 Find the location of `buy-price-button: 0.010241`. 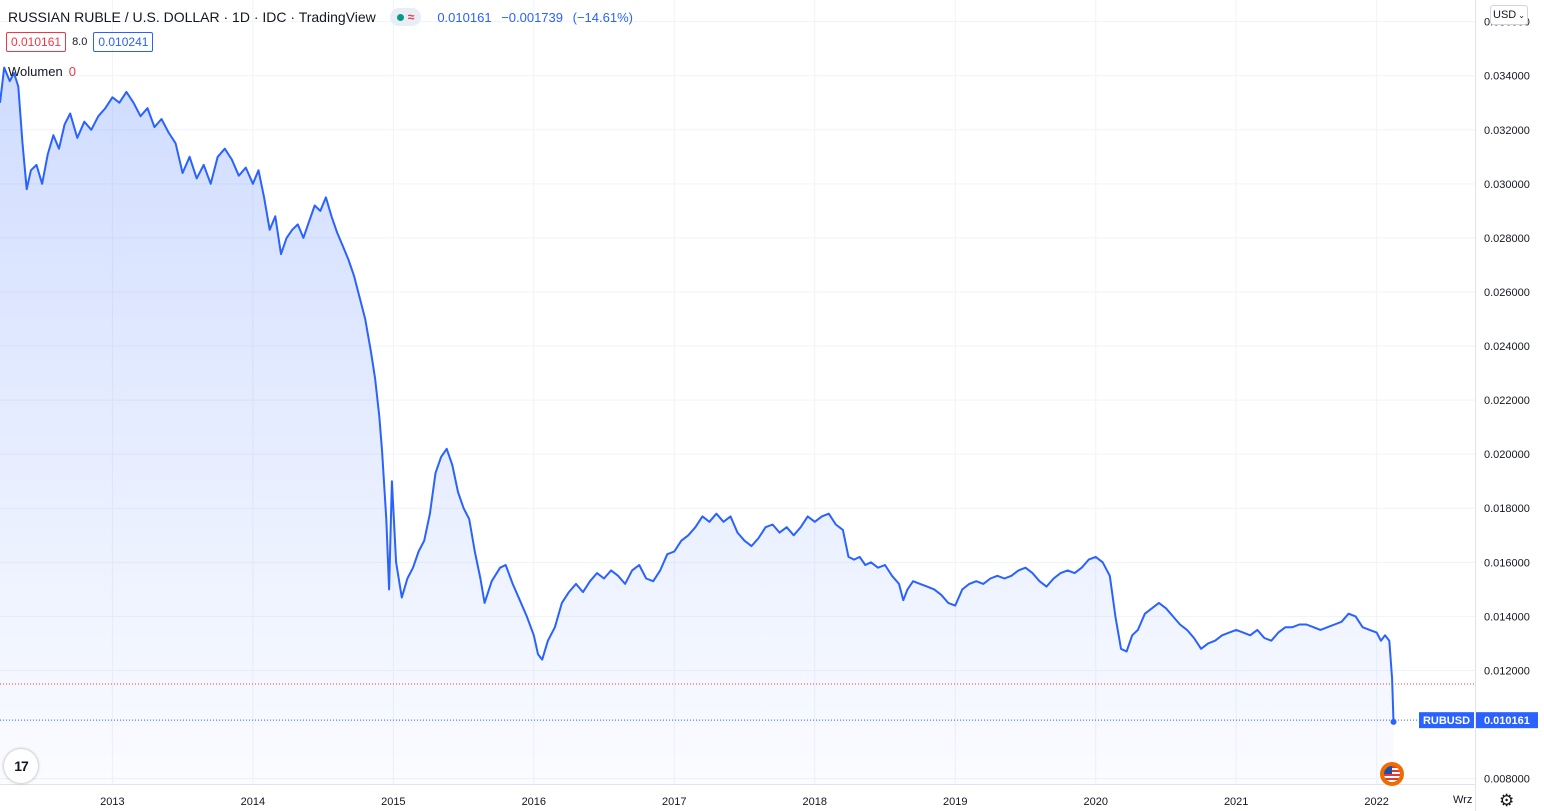

buy-price-button: 0.010241 is located at coordinates (123, 42).